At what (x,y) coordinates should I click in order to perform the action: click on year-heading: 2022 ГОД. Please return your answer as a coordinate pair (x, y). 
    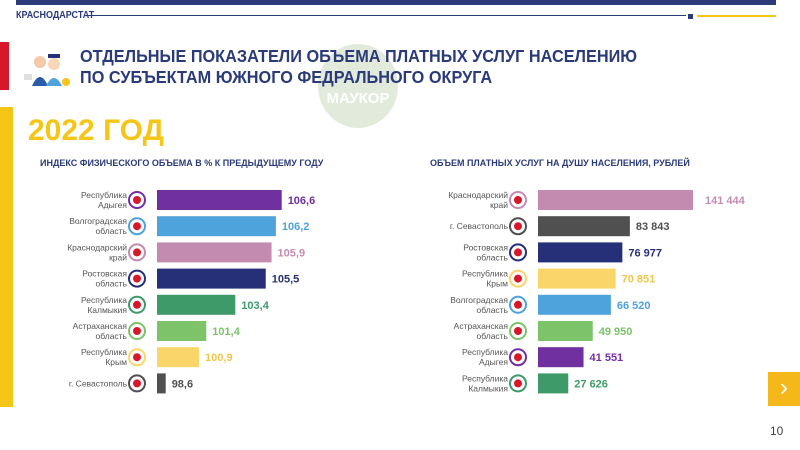
    Looking at the image, I should click on (96, 130).